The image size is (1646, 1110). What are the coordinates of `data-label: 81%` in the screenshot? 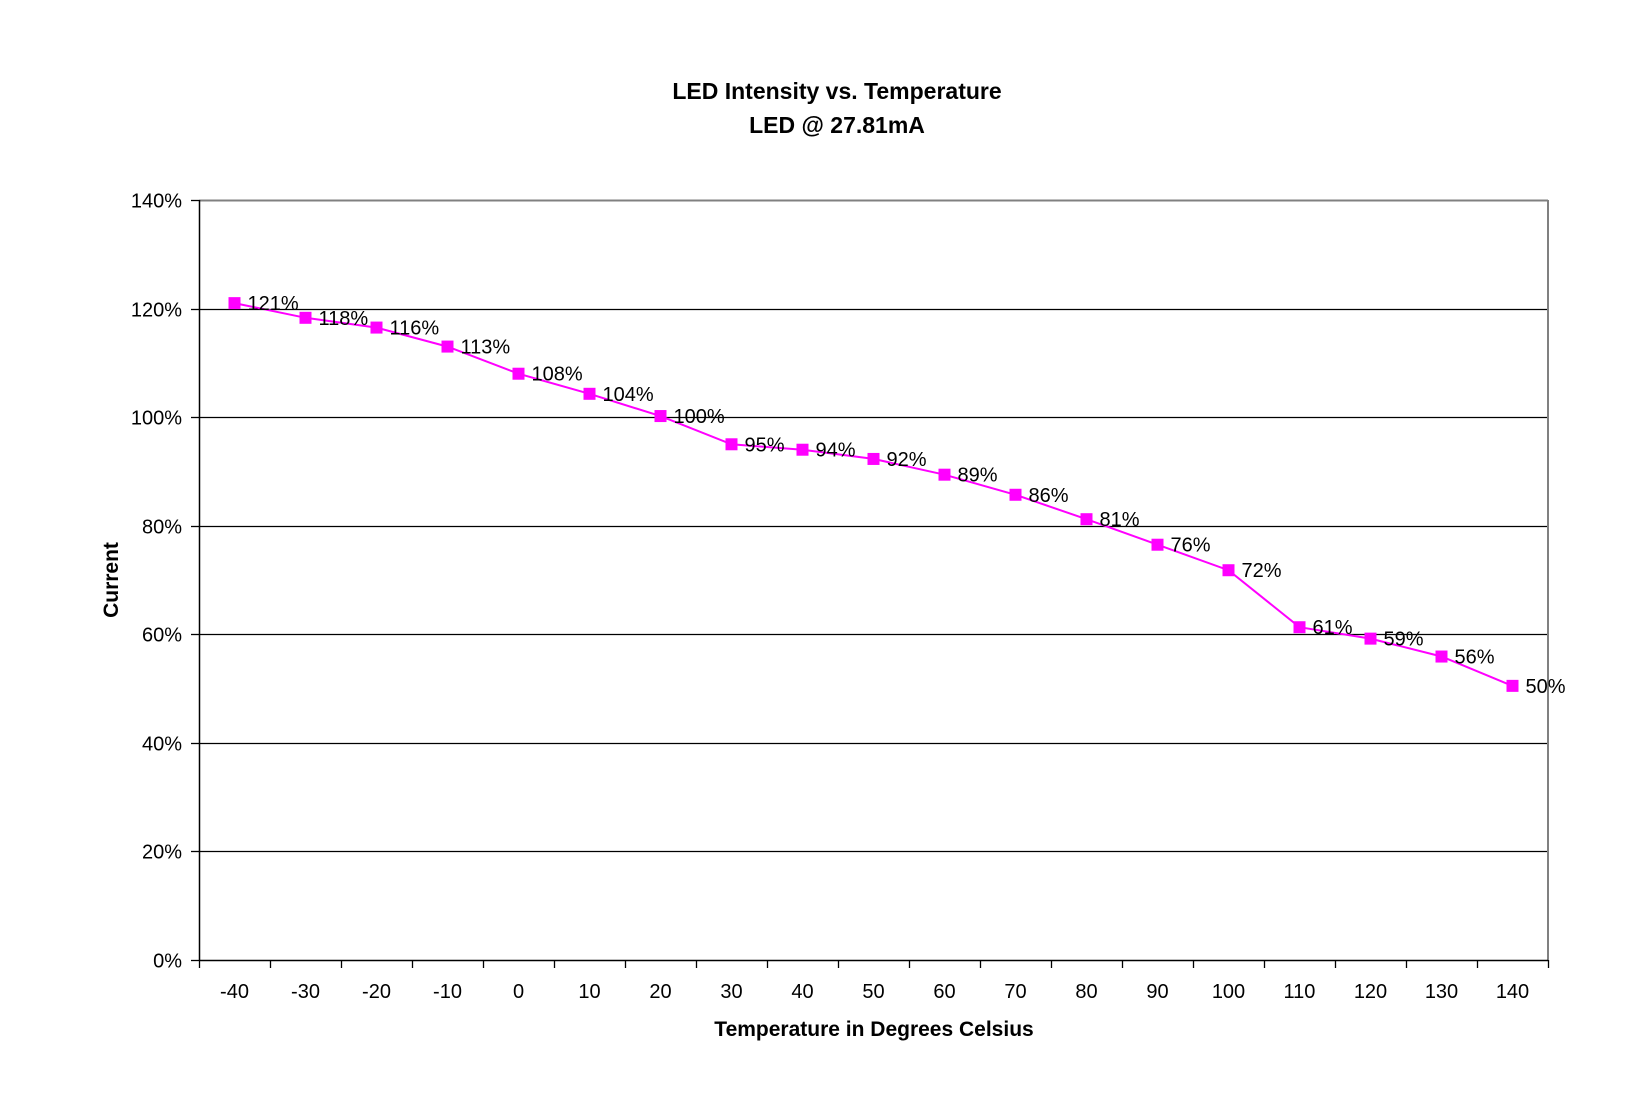 It's located at (1120, 520).